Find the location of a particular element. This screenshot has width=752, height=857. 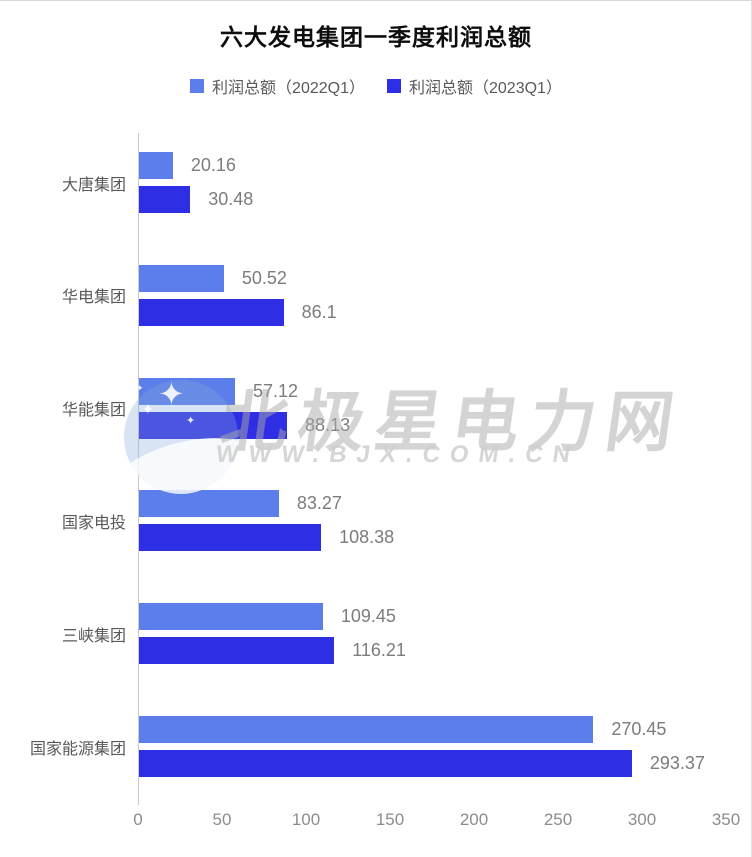

x-tick-label: 0 is located at coordinates (138, 819).